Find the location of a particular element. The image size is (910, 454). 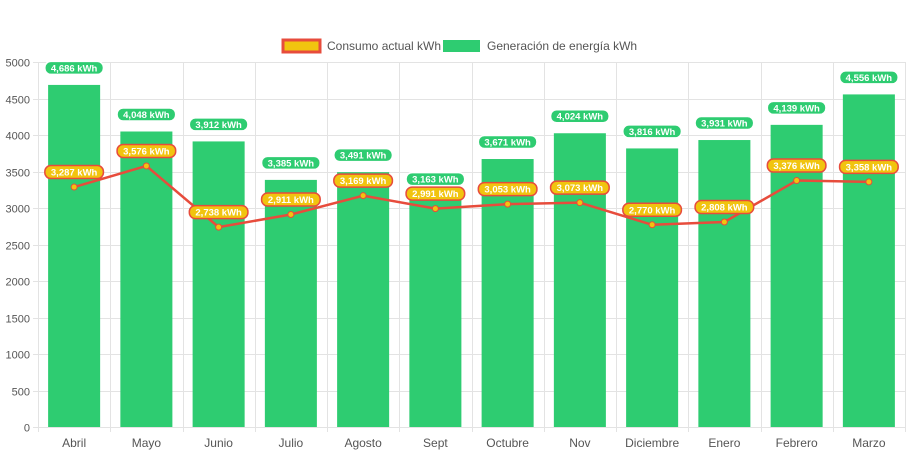

line-value-label-text: 3,053 kWh is located at coordinates (507, 190).